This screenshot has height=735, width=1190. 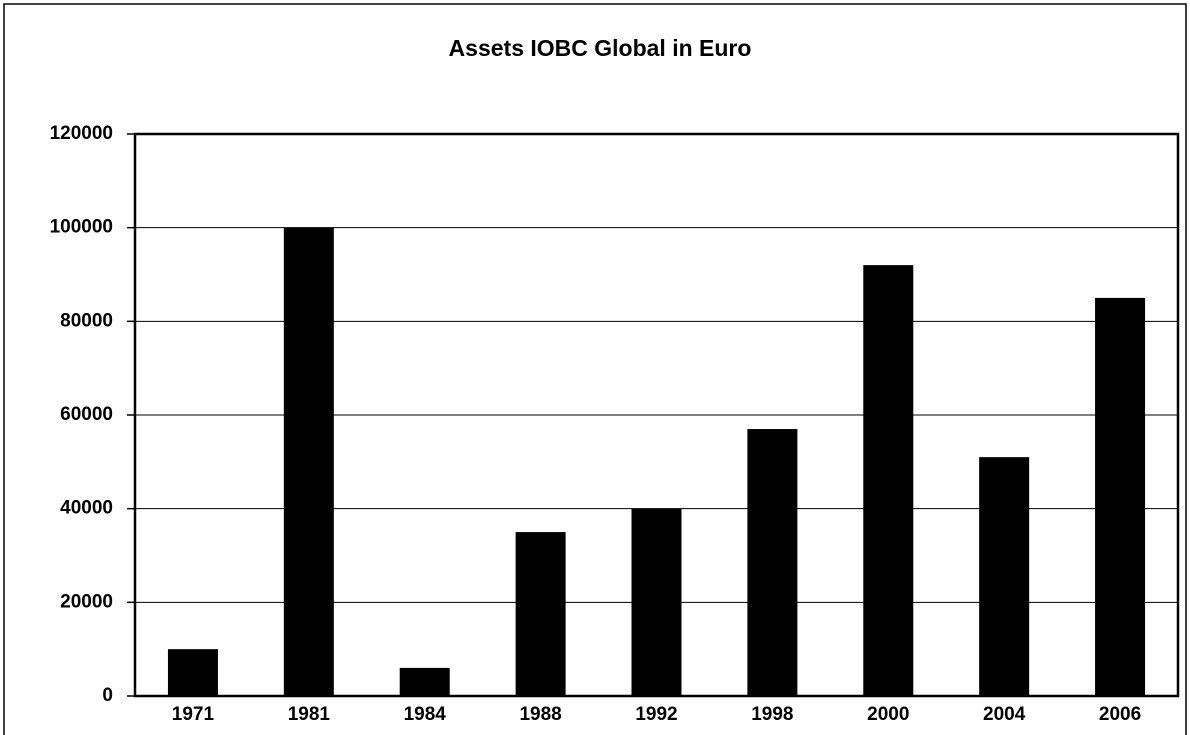 I want to click on x-tick-label: 1981, so click(x=309, y=714).